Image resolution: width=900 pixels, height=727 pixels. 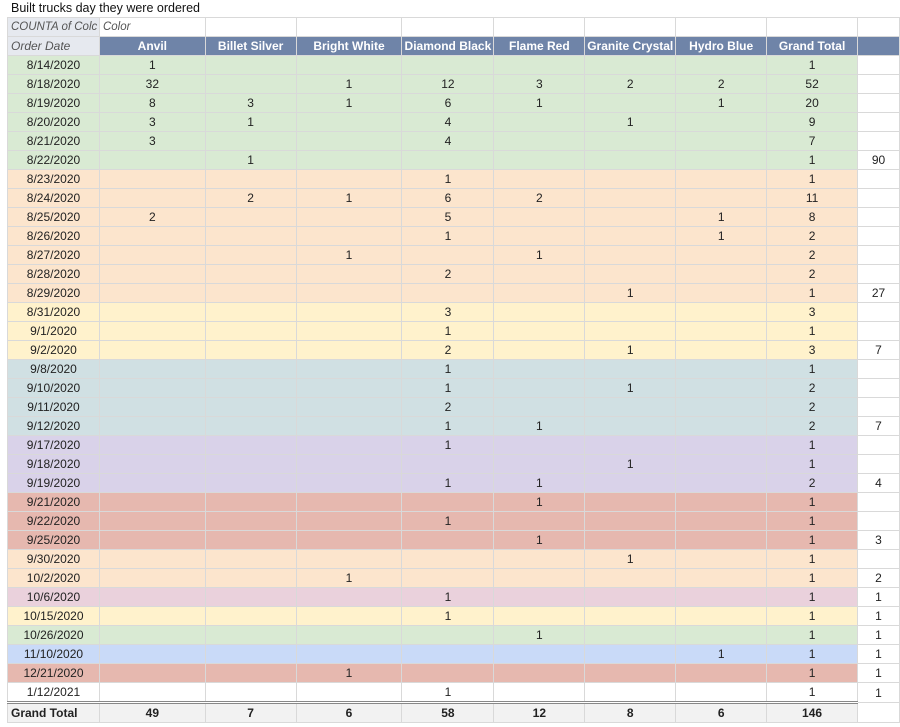 What do you see at coordinates (152, 122) in the screenshot?
I see `count-cell: 3` at bounding box center [152, 122].